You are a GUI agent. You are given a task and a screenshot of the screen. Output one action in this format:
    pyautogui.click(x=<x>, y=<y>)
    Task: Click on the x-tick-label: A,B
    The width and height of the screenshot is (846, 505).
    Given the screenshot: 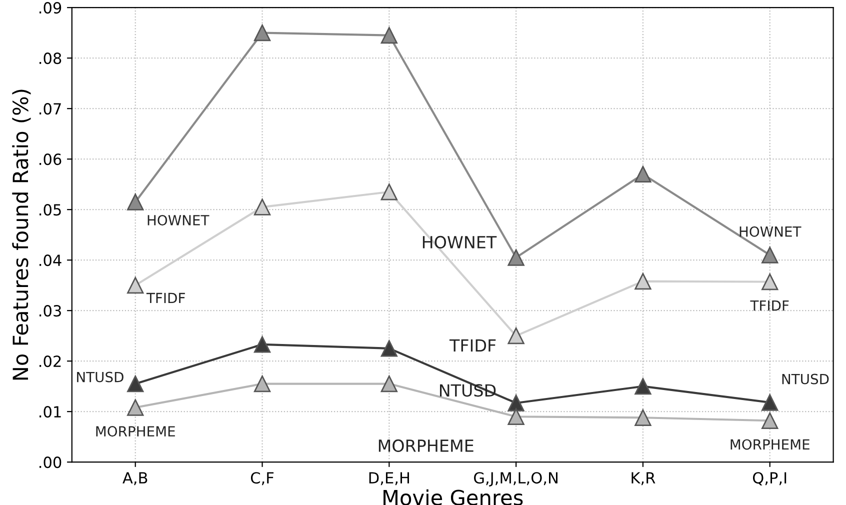 What is the action you would take?
    pyautogui.click(x=135, y=479)
    